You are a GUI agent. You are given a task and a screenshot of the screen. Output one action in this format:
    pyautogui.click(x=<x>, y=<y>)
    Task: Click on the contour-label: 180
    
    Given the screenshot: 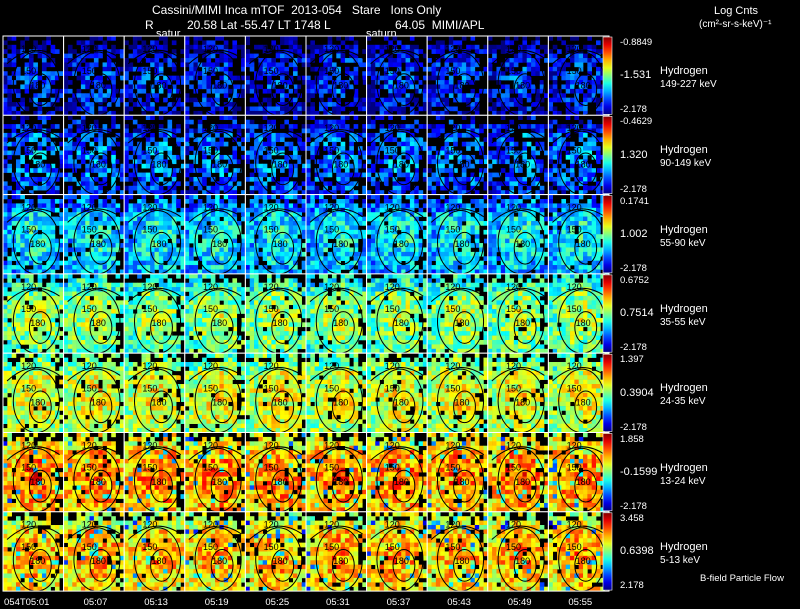 What is the action you would take?
    pyautogui.click(x=461, y=165)
    